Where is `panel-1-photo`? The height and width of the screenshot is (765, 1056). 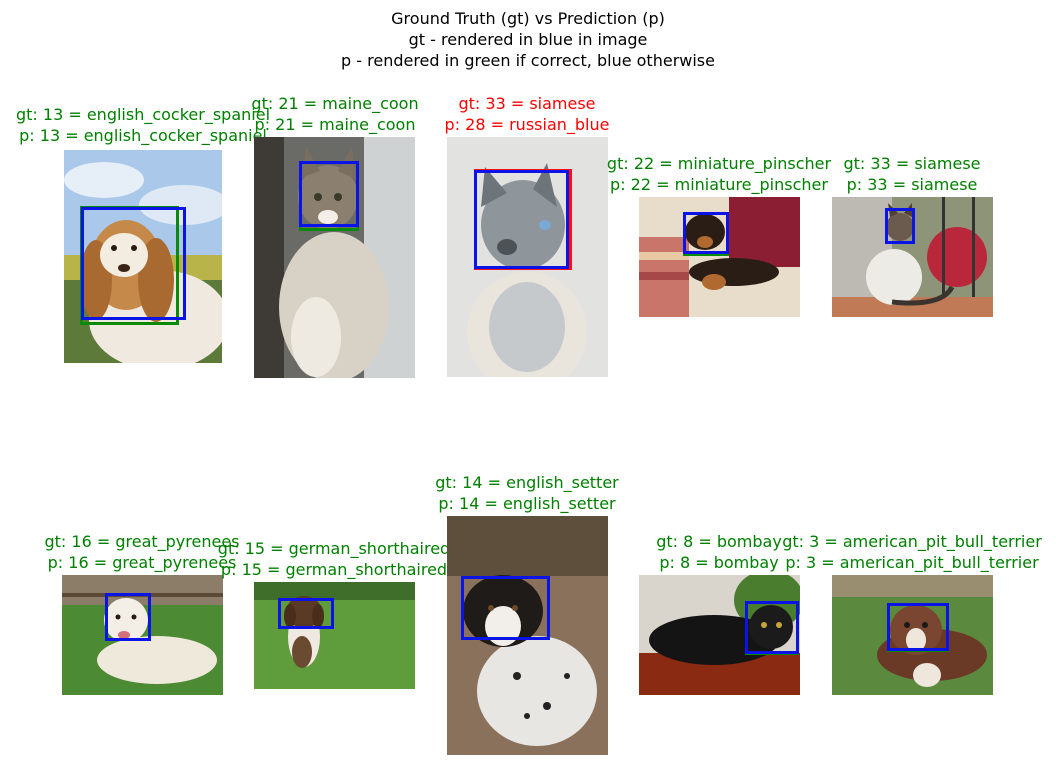 panel-1-photo is located at coordinates (143, 256).